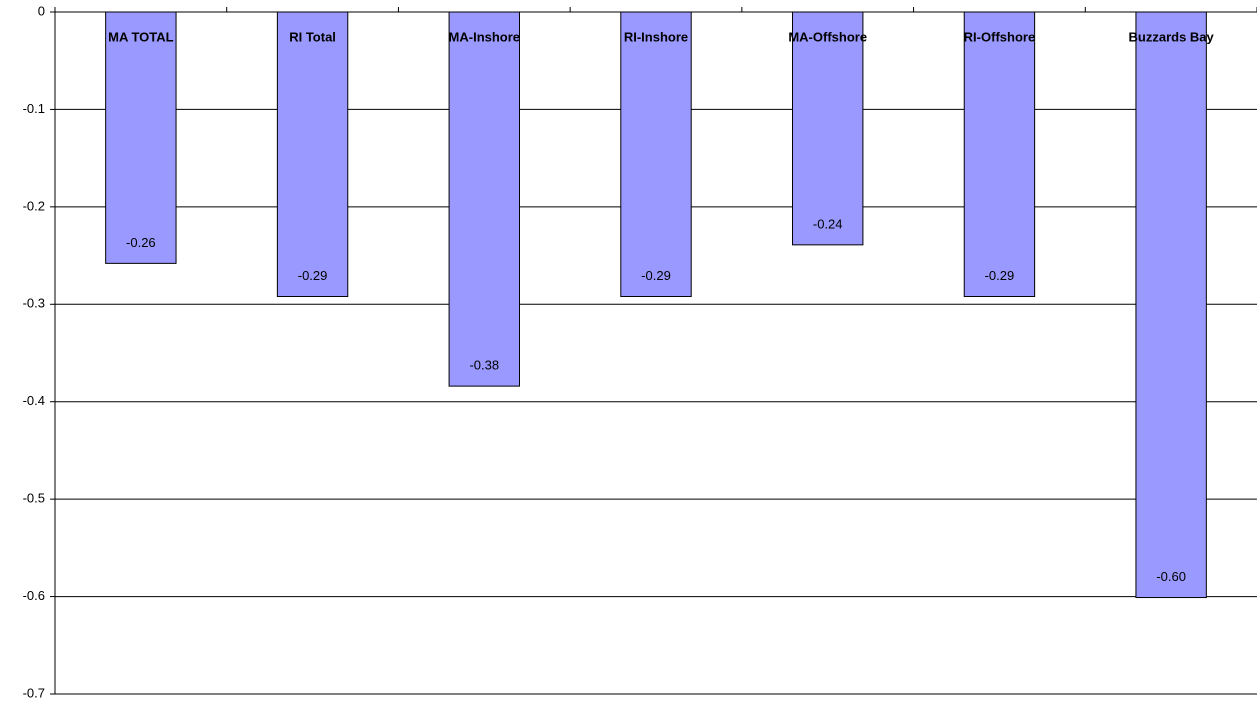 Image resolution: width=1257 pixels, height=706 pixels. What do you see at coordinates (827, 36) in the screenshot?
I see `x-tick-label: MA-Offshore` at bounding box center [827, 36].